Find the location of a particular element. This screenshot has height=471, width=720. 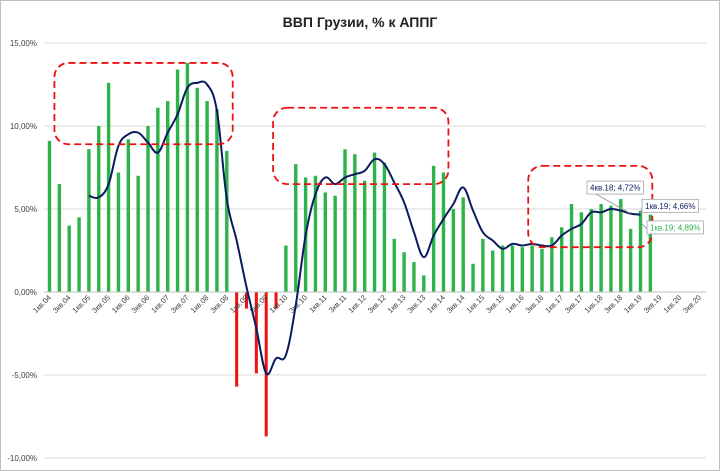

x-tick-label: 3кв.19 is located at coordinates (653, 304).